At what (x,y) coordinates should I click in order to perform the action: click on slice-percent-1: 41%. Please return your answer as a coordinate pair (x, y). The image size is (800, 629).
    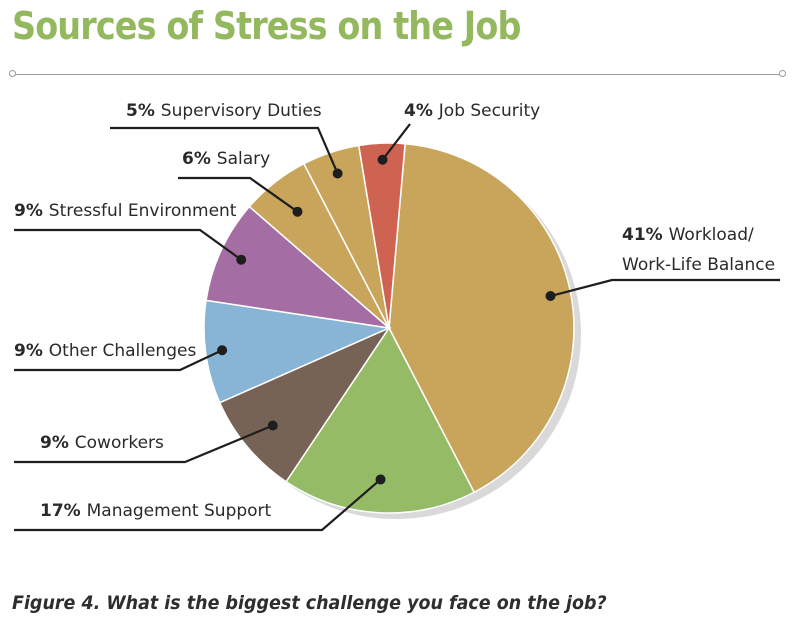
    Looking at the image, I should click on (645, 235).